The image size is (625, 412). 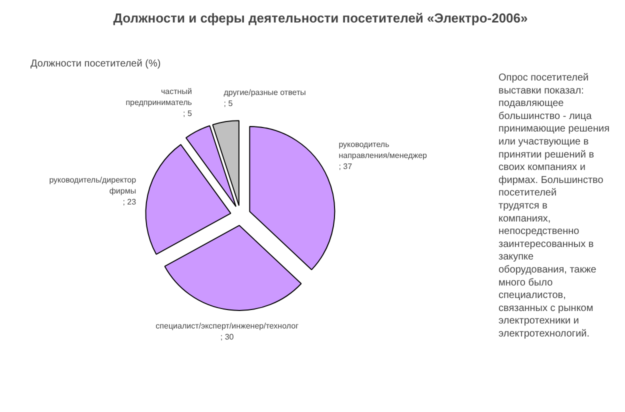 I want to click on slice-label: частный предприниматель, so click(x=159, y=97).